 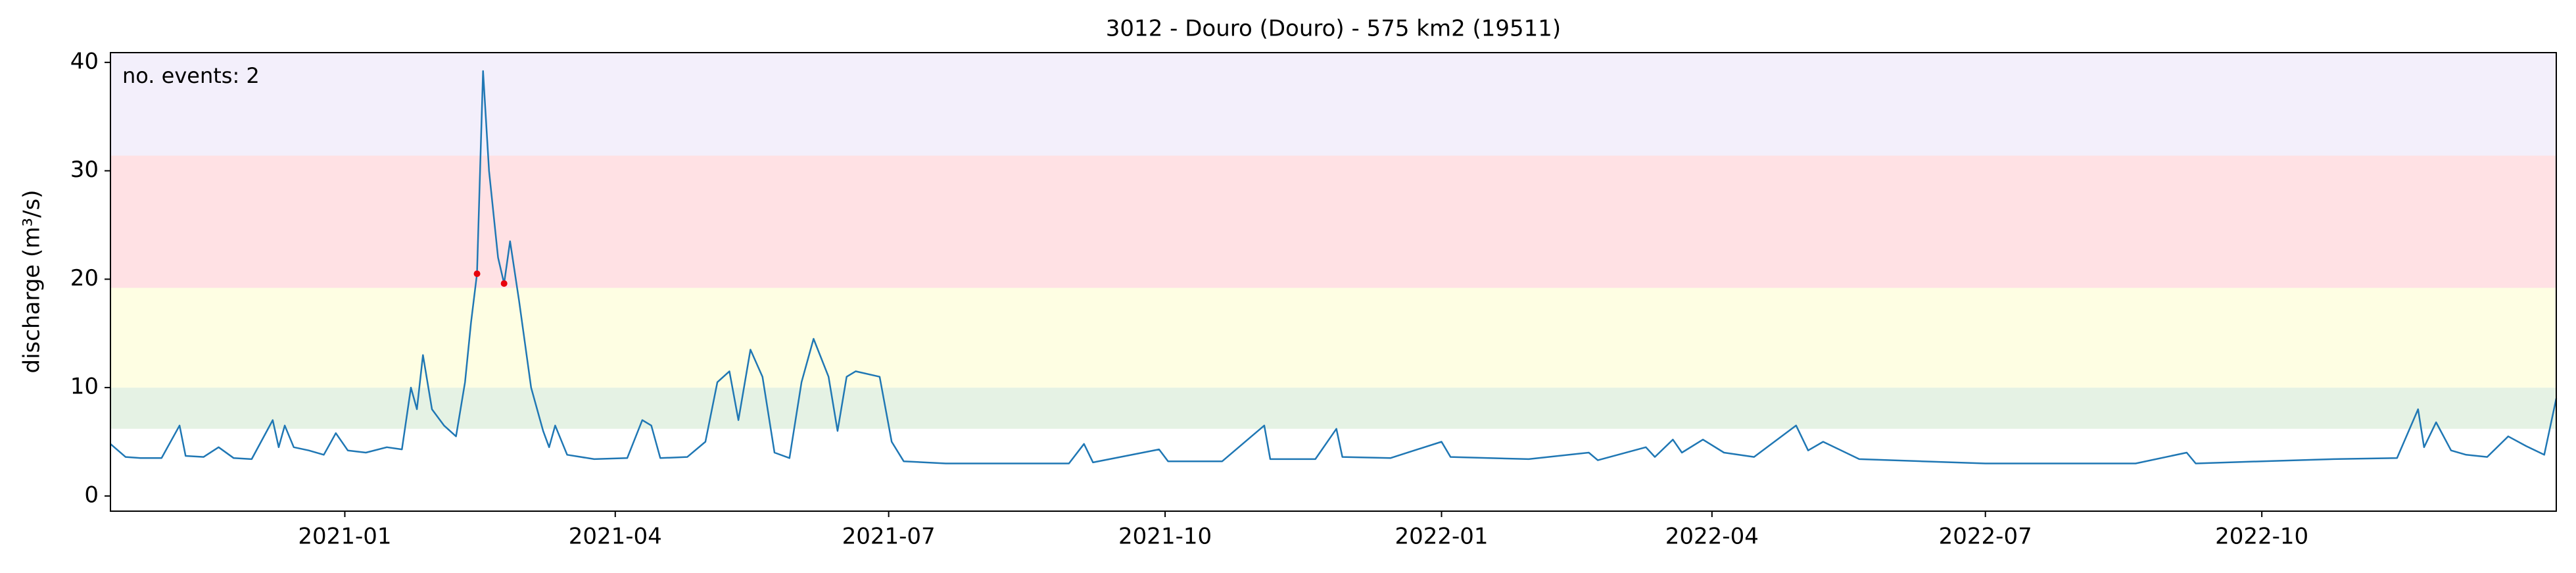 What do you see at coordinates (889, 537) in the screenshot?
I see `x-tick-label: 2021-07` at bounding box center [889, 537].